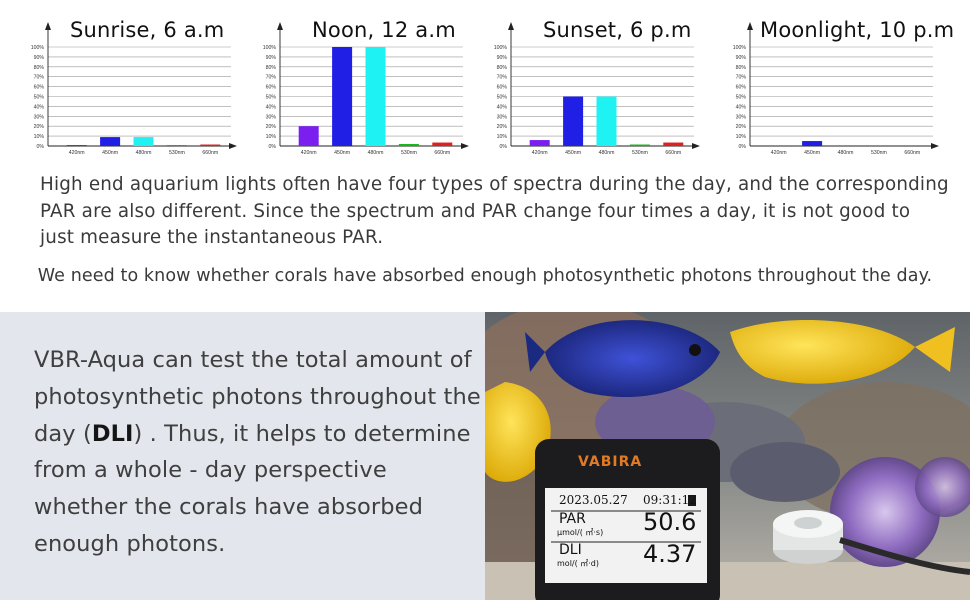 The image size is (970, 600). What do you see at coordinates (112, 433) in the screenshot?
I see `dli-term: DLI` at bounding box center [112, 433].